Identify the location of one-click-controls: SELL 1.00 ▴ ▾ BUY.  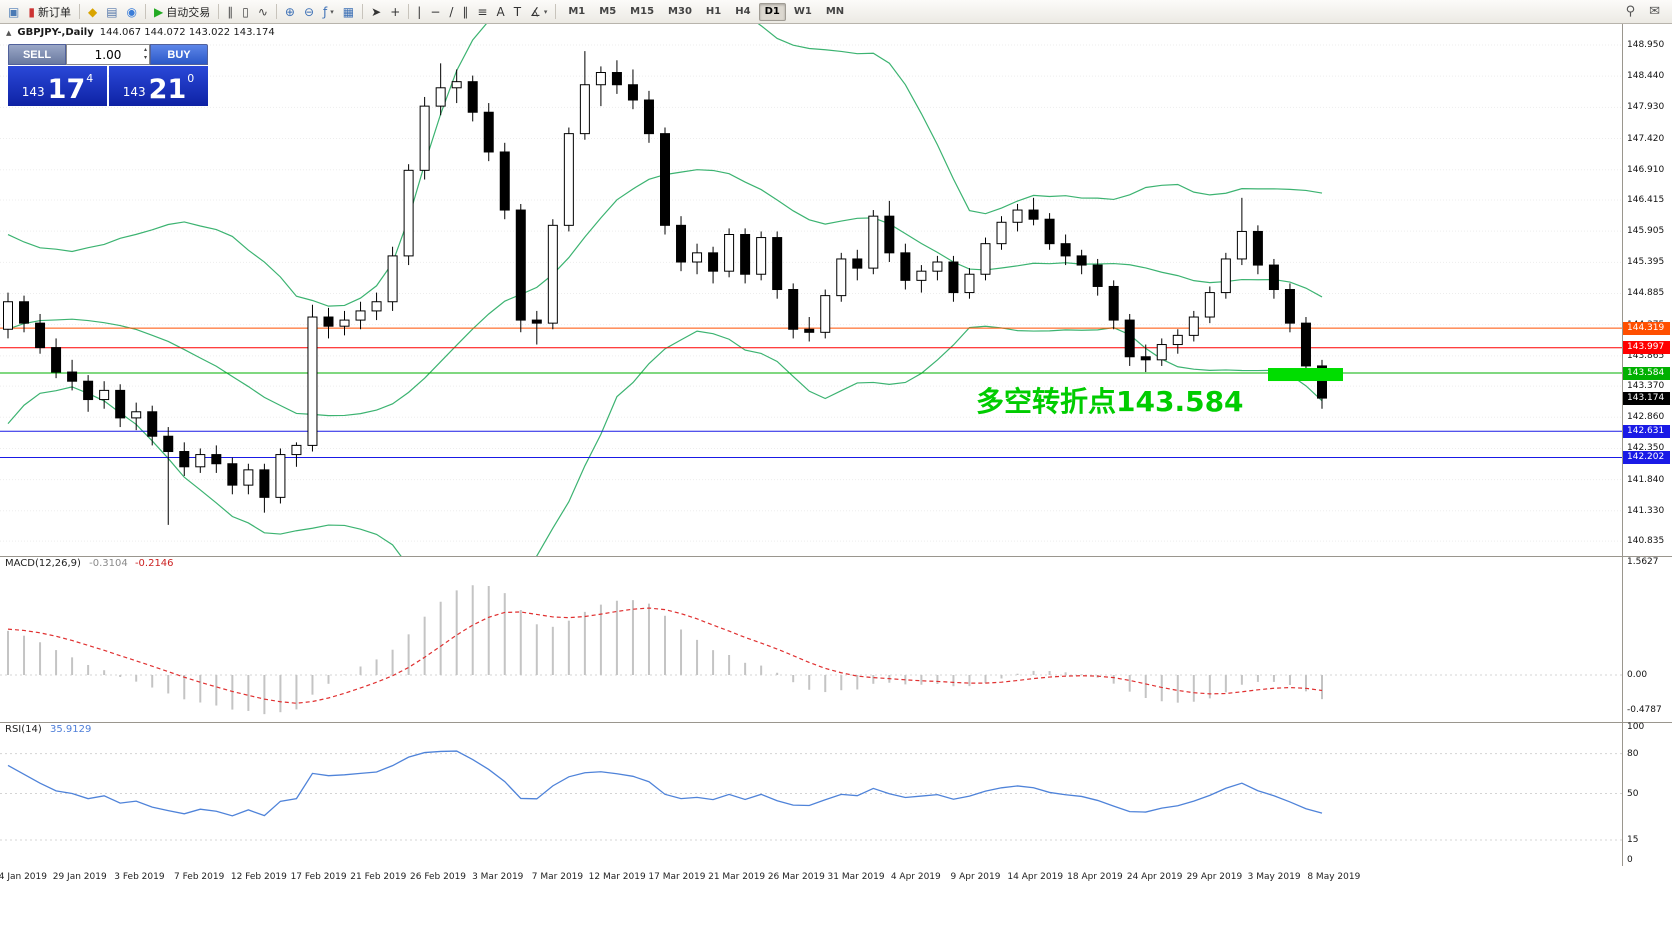
(108, 54).